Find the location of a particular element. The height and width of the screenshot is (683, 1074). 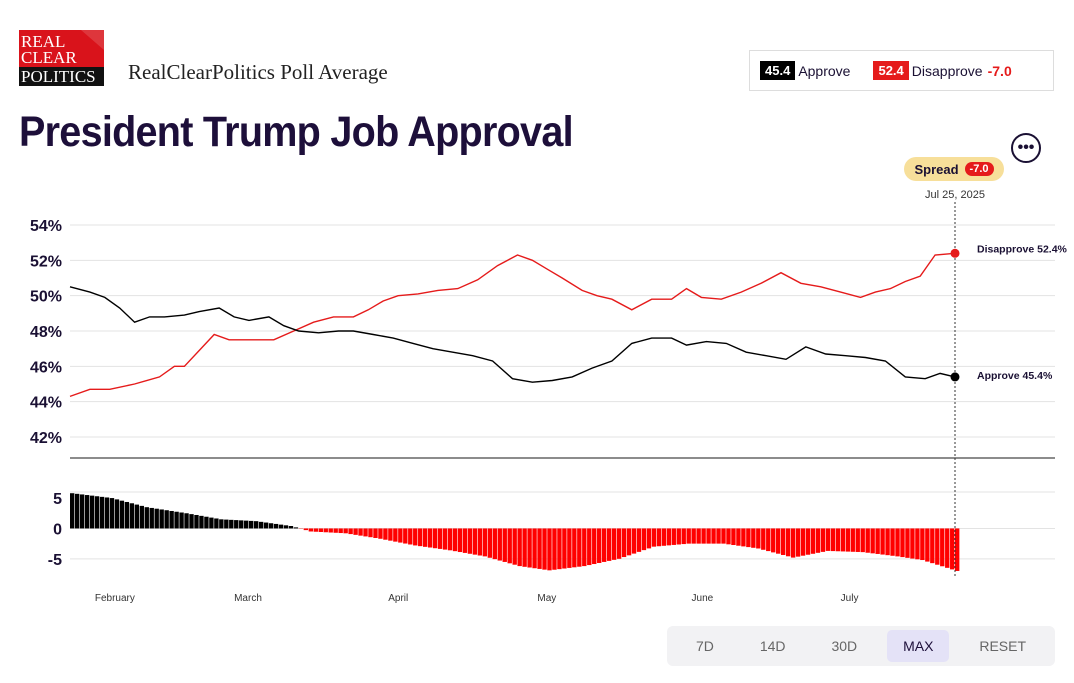

spread-y-tick-label: 5 is located at coordinates (57, 499).